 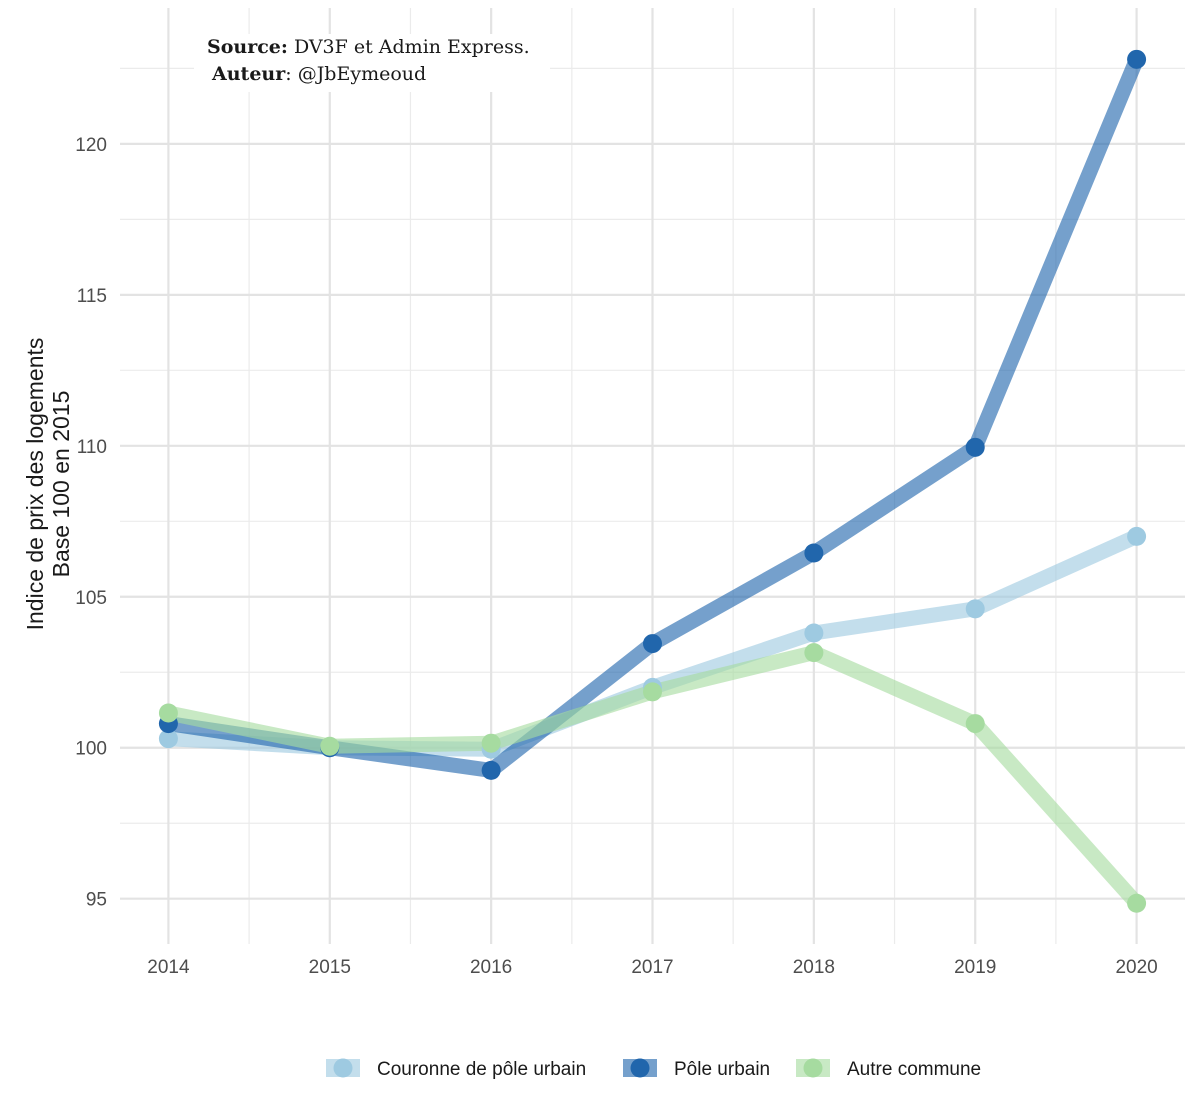 What do you see at coordinates (168, 967) in the screenshot?
I see `x-tick-label: 2014` at bounding box center [168, 967].